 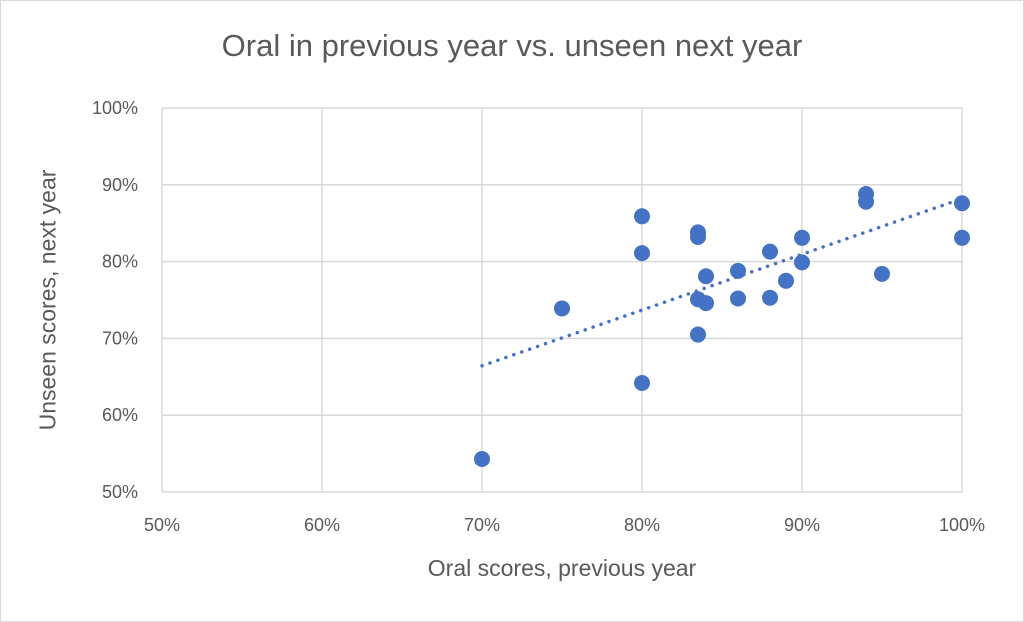 What do you see at coordinates (162, 525) in the screenshot?
I see `x-tick-label: 50%` at bounding box center [162, 525].